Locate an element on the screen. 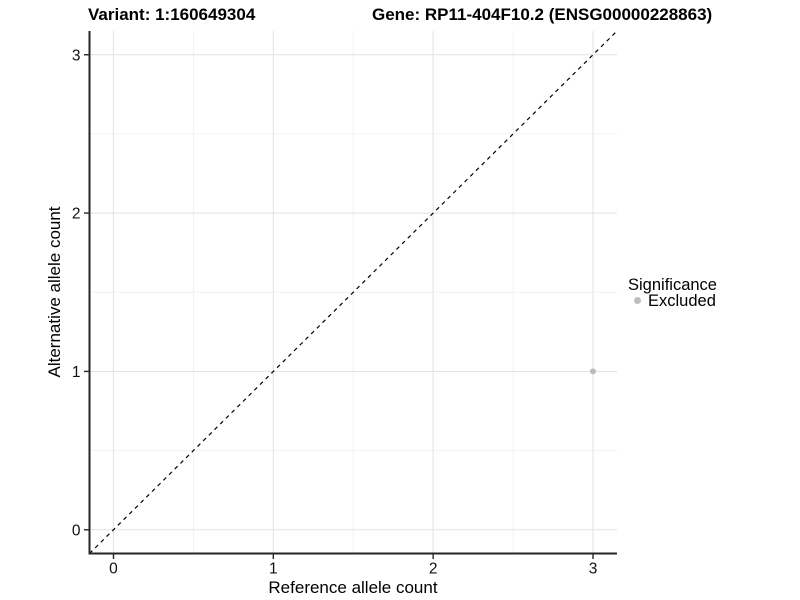 Image resolution: width=800 pixels, height=600 pixels. legend-marker-excluded is located at coordinates (637, 300).